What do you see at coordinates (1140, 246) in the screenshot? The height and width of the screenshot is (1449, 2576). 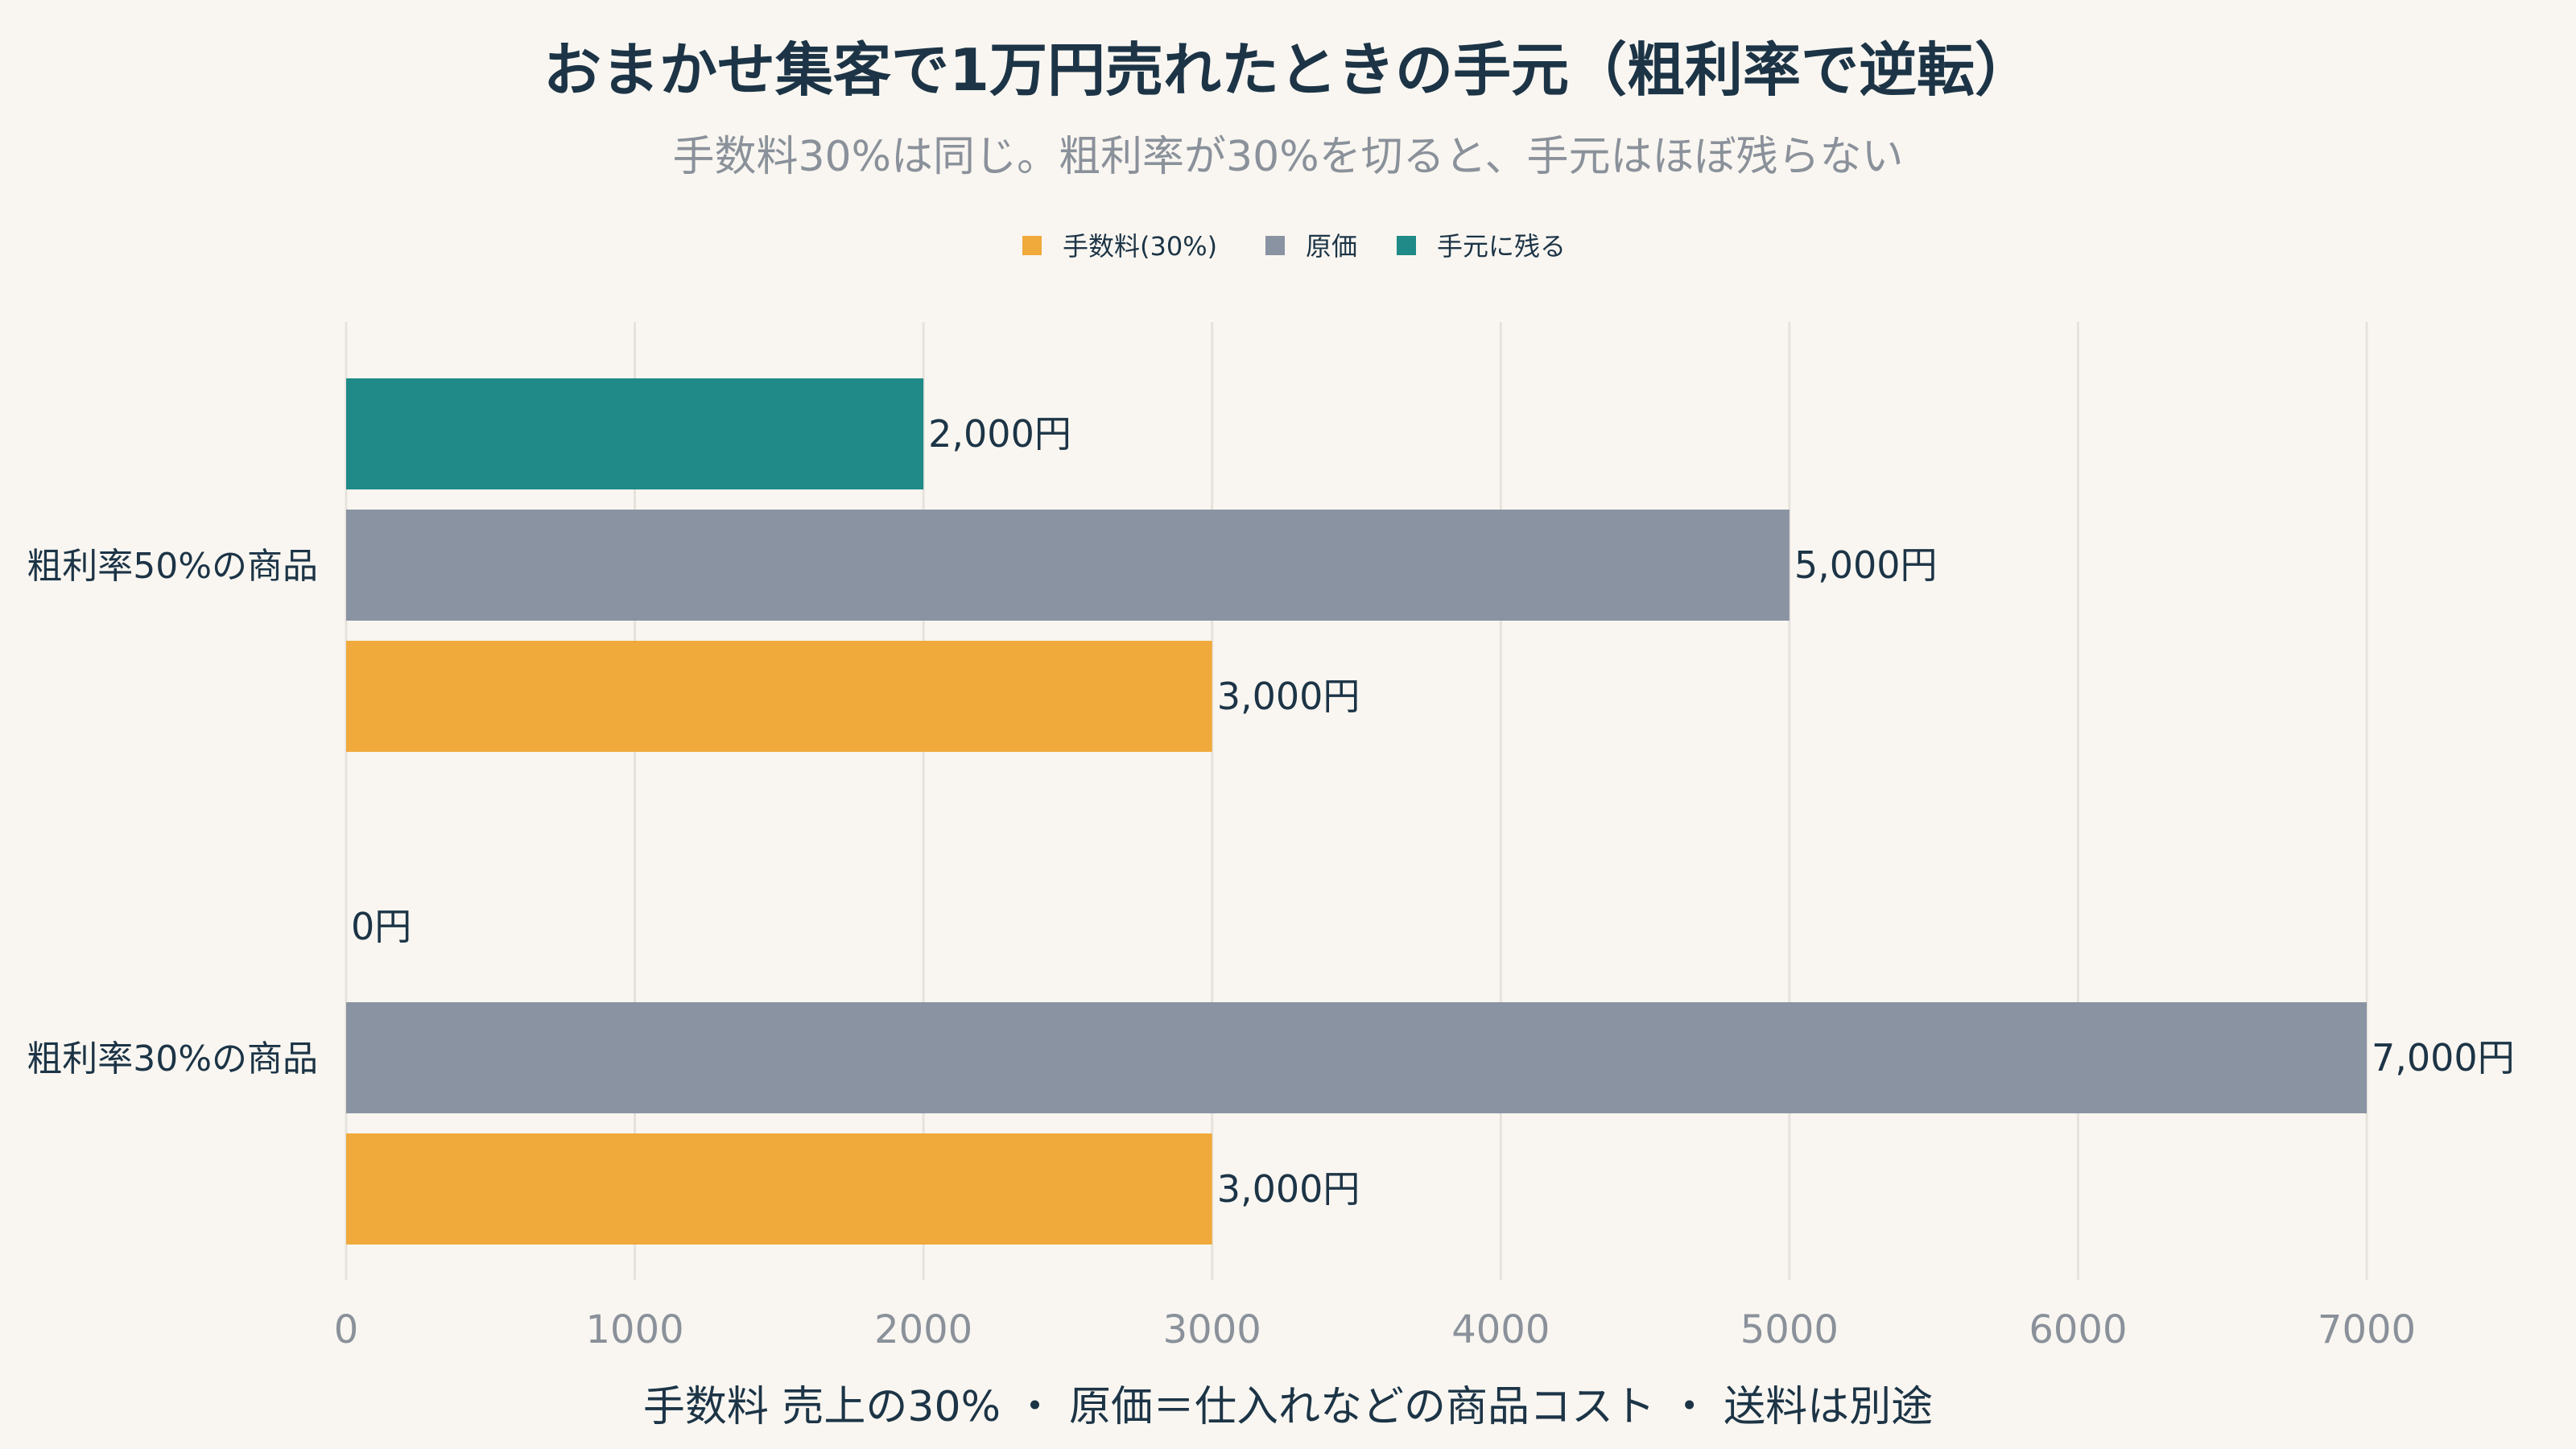 I see `legend-label: 手数料(30%)` at bounding box center [1140, 246].